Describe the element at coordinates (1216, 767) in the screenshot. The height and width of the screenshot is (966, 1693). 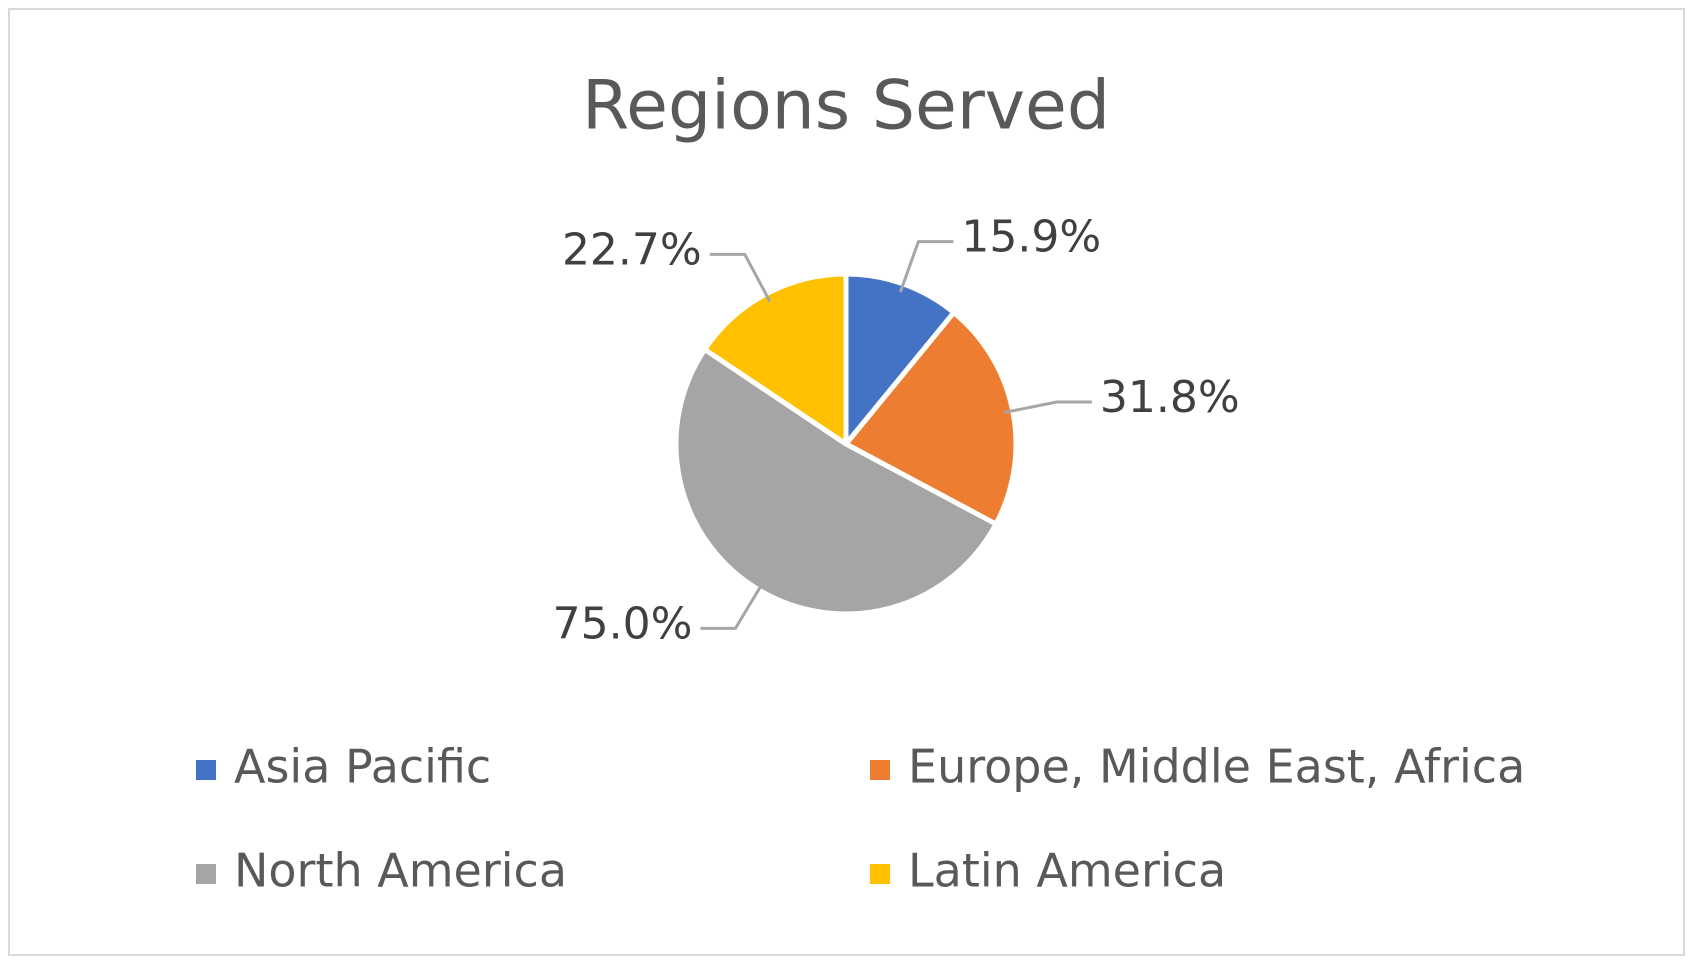
I see `legend-label: Europe, Middle East, Africa` at that location.